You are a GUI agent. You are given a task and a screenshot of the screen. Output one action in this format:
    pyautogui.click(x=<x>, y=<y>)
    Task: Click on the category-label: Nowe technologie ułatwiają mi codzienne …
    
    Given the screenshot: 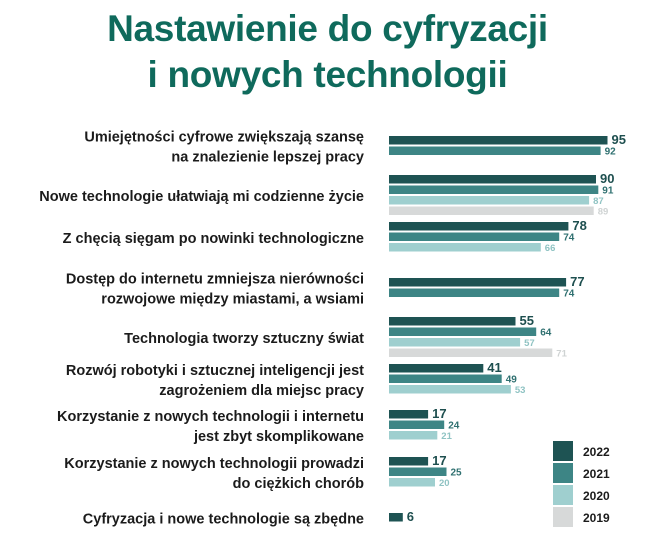 What is the action you would take?
    pyautogui.click(x=201, y=197)
    